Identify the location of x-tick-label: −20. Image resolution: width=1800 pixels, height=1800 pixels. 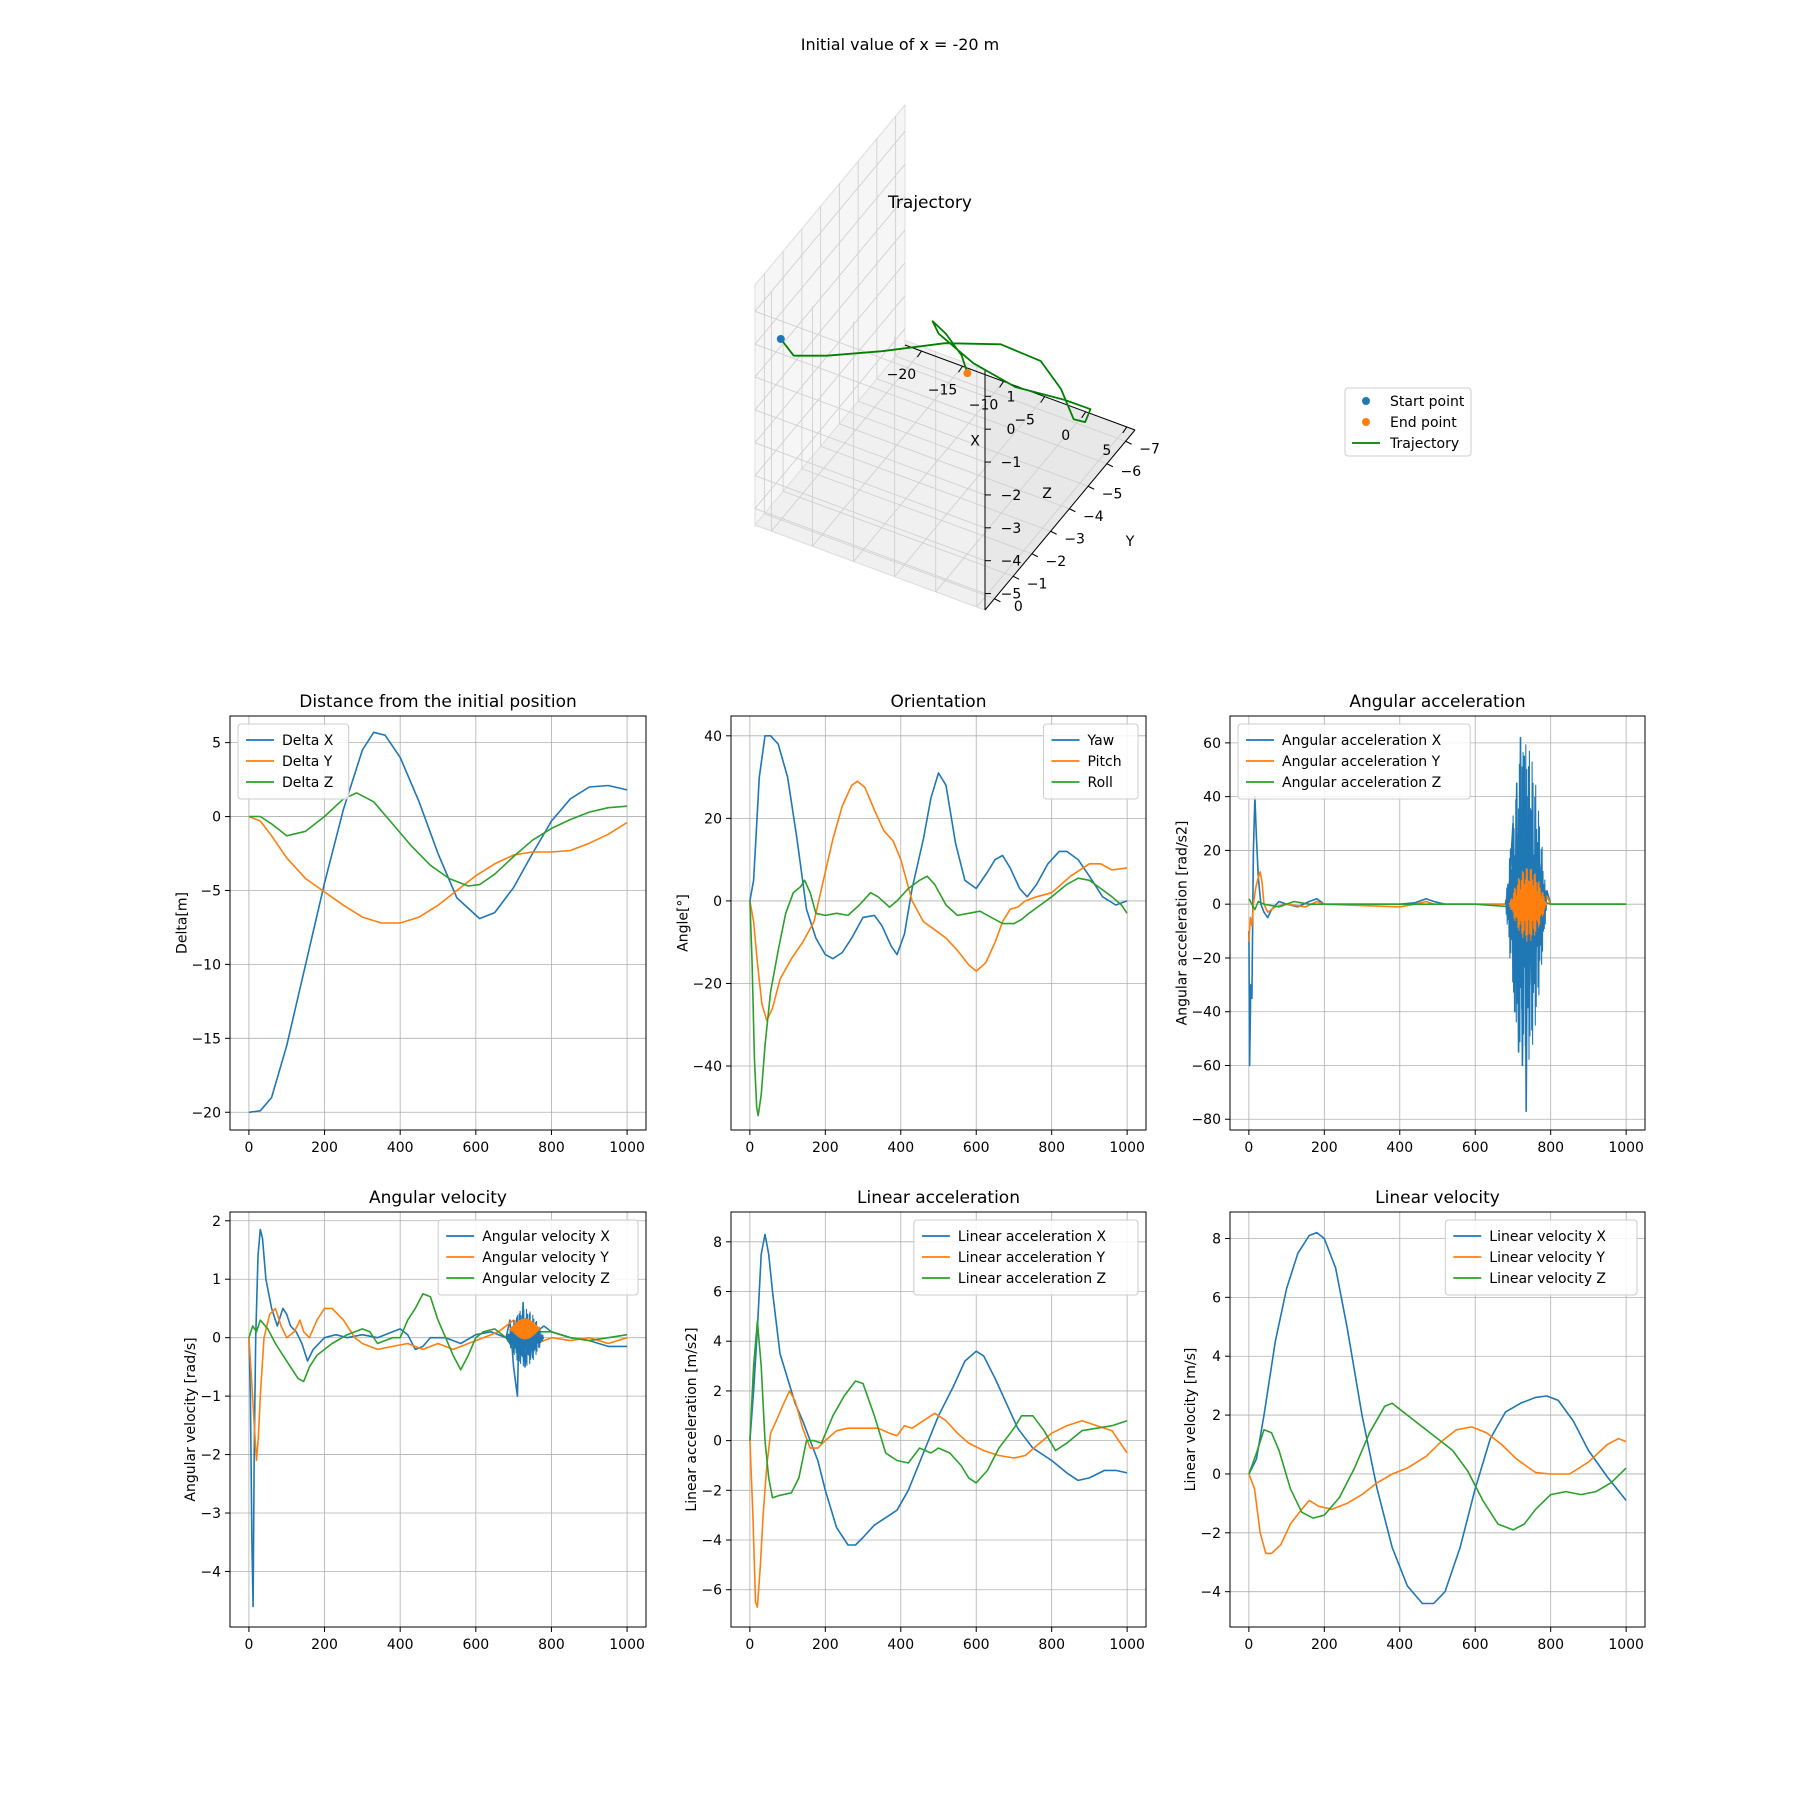
(902, 375).